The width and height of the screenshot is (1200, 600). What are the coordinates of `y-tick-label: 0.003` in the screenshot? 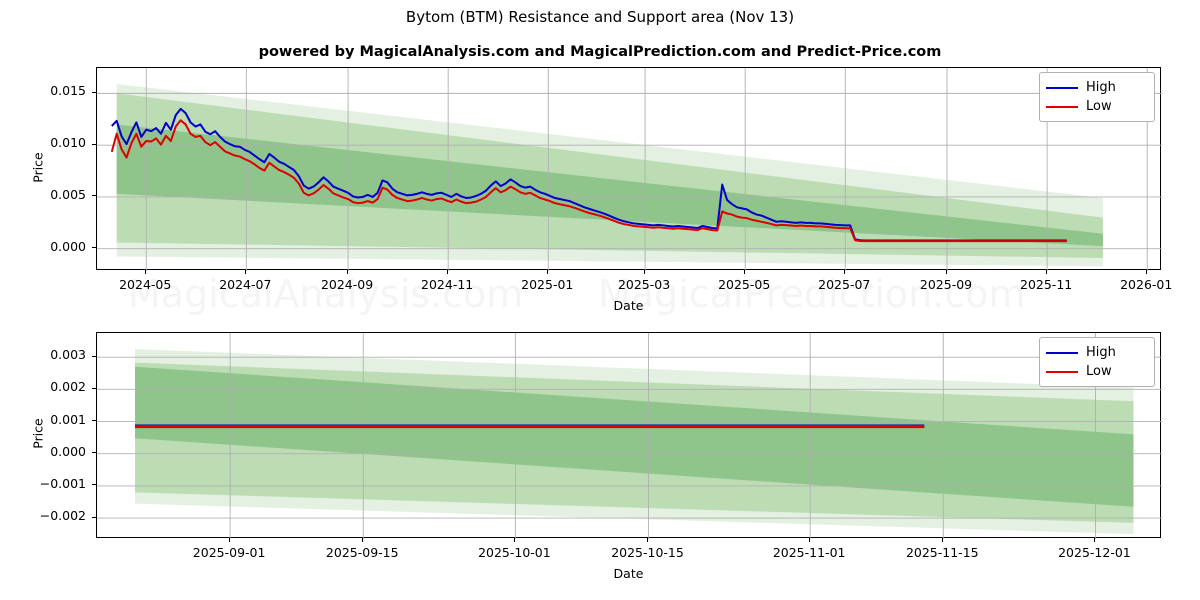 It's located at (68, 355).